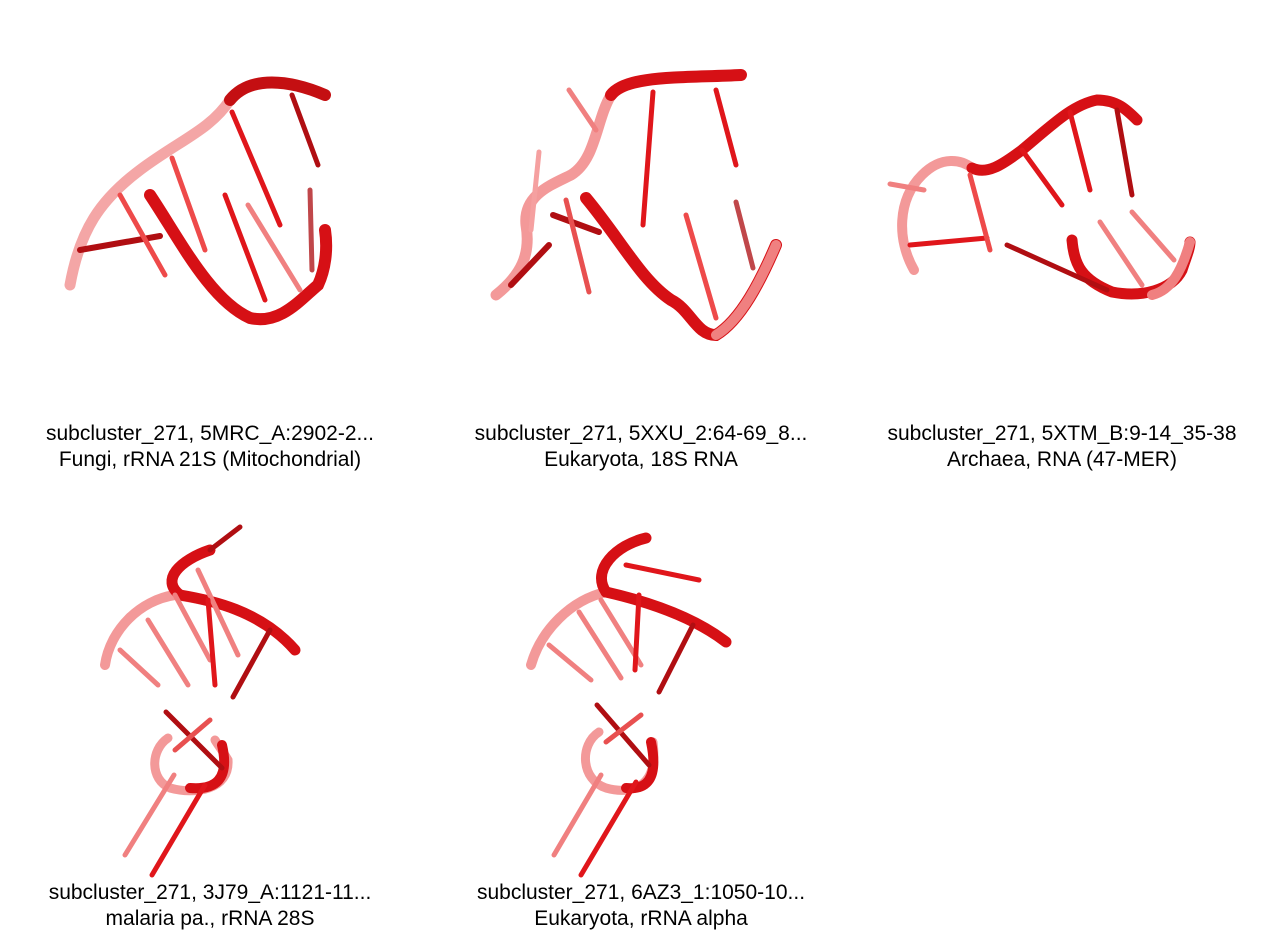 This screenshot has height=940, width=1280. What do you see at coordinates (1062, 459) in the screenshot?
I see `panel-subtitle: Archaea, RNA (47-MER)` at bounding box center [1062, 459].